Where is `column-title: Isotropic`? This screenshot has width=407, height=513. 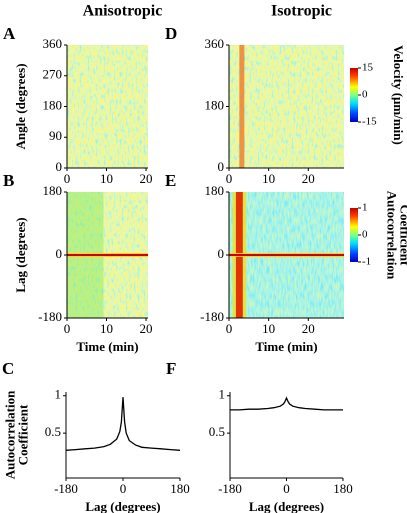
column-title: Isotropic is located at coordinates (301, 11).